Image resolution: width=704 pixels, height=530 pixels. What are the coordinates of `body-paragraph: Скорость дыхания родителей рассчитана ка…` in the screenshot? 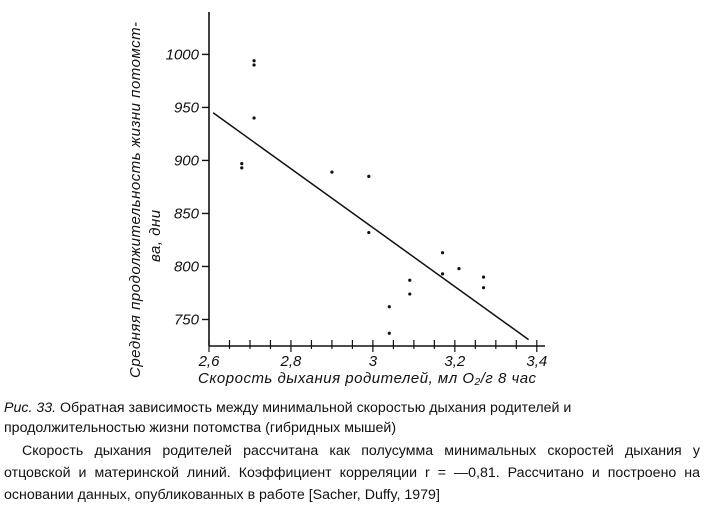 It's located at (352, 473).